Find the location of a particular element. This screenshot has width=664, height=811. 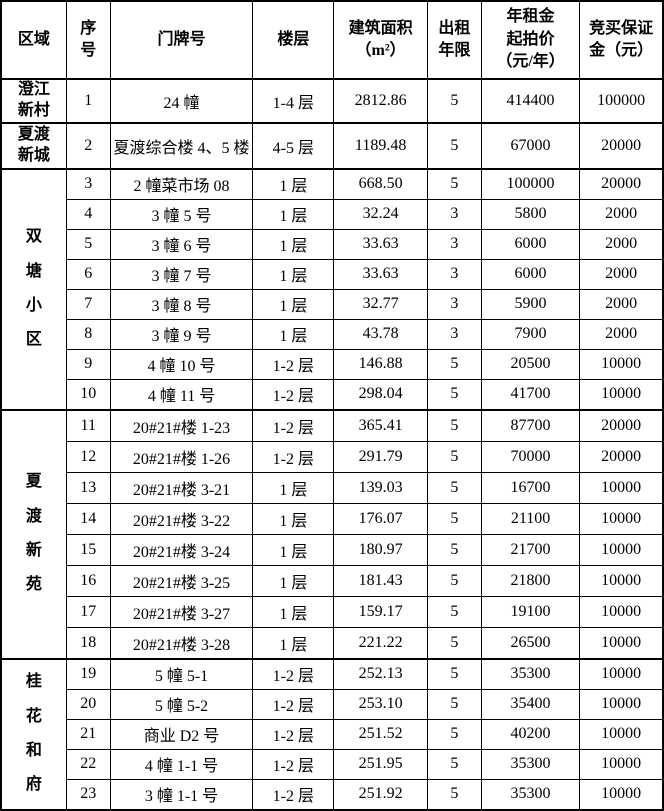

no-cell: 11 is located at coordinates (88, 425).